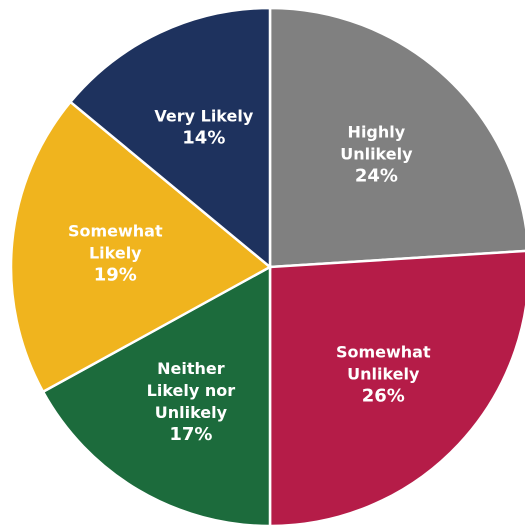 Image resolution: width=525 pixels, height=530 pixels. I want to click on pie-label-very-likely: Very Likely 14%, so click(203, 127).